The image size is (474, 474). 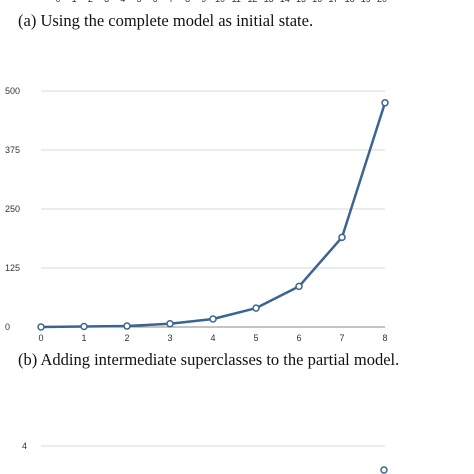 I want to click on top-tick-label: 9, so click(x=203, y=2).